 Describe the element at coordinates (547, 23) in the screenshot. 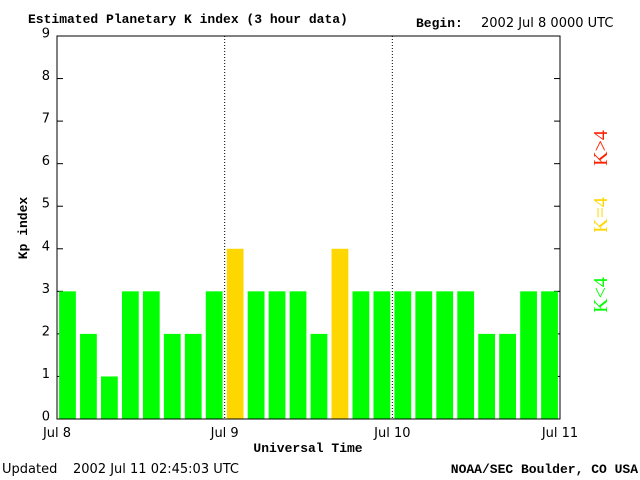

I see `begin-value: 2002 Jul 8 0000 UTC` at that location.